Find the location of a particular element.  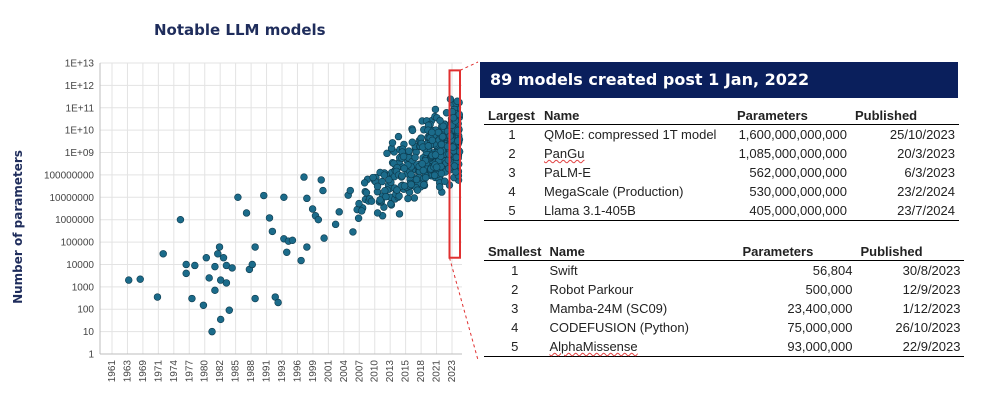

cell-published: 23/7/2024 is located at coordinates (905, 211).